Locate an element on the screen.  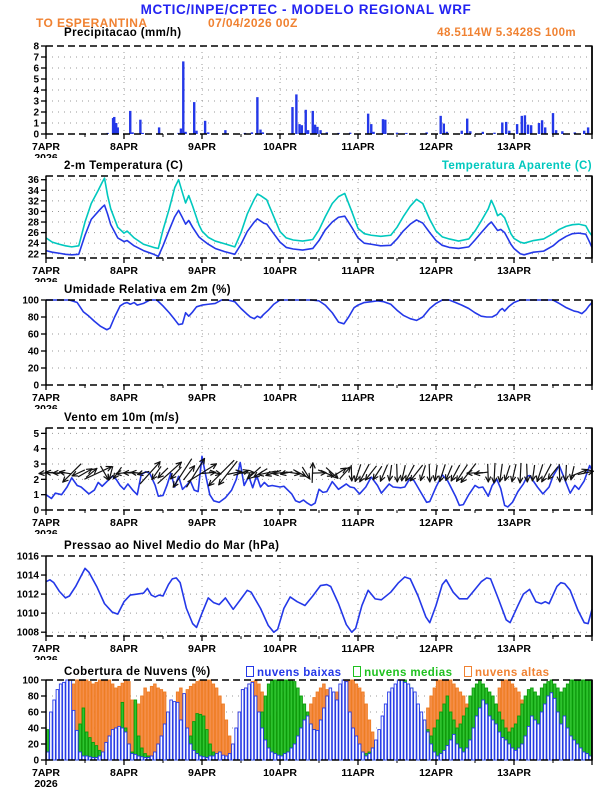
panel-title-pressure: Pressao ao Nivel Medio do Mar (hPa) is located at coordinates (306, 547).